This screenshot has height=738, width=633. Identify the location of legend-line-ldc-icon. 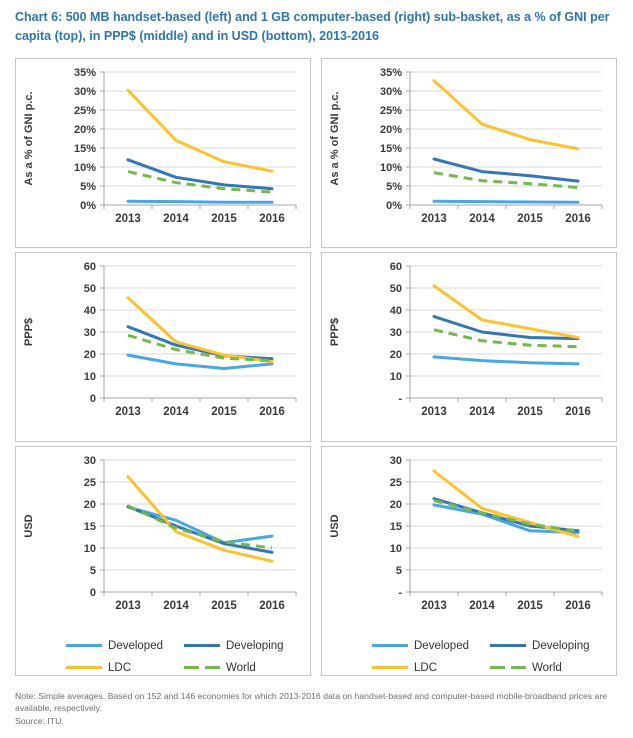
(390, 667).